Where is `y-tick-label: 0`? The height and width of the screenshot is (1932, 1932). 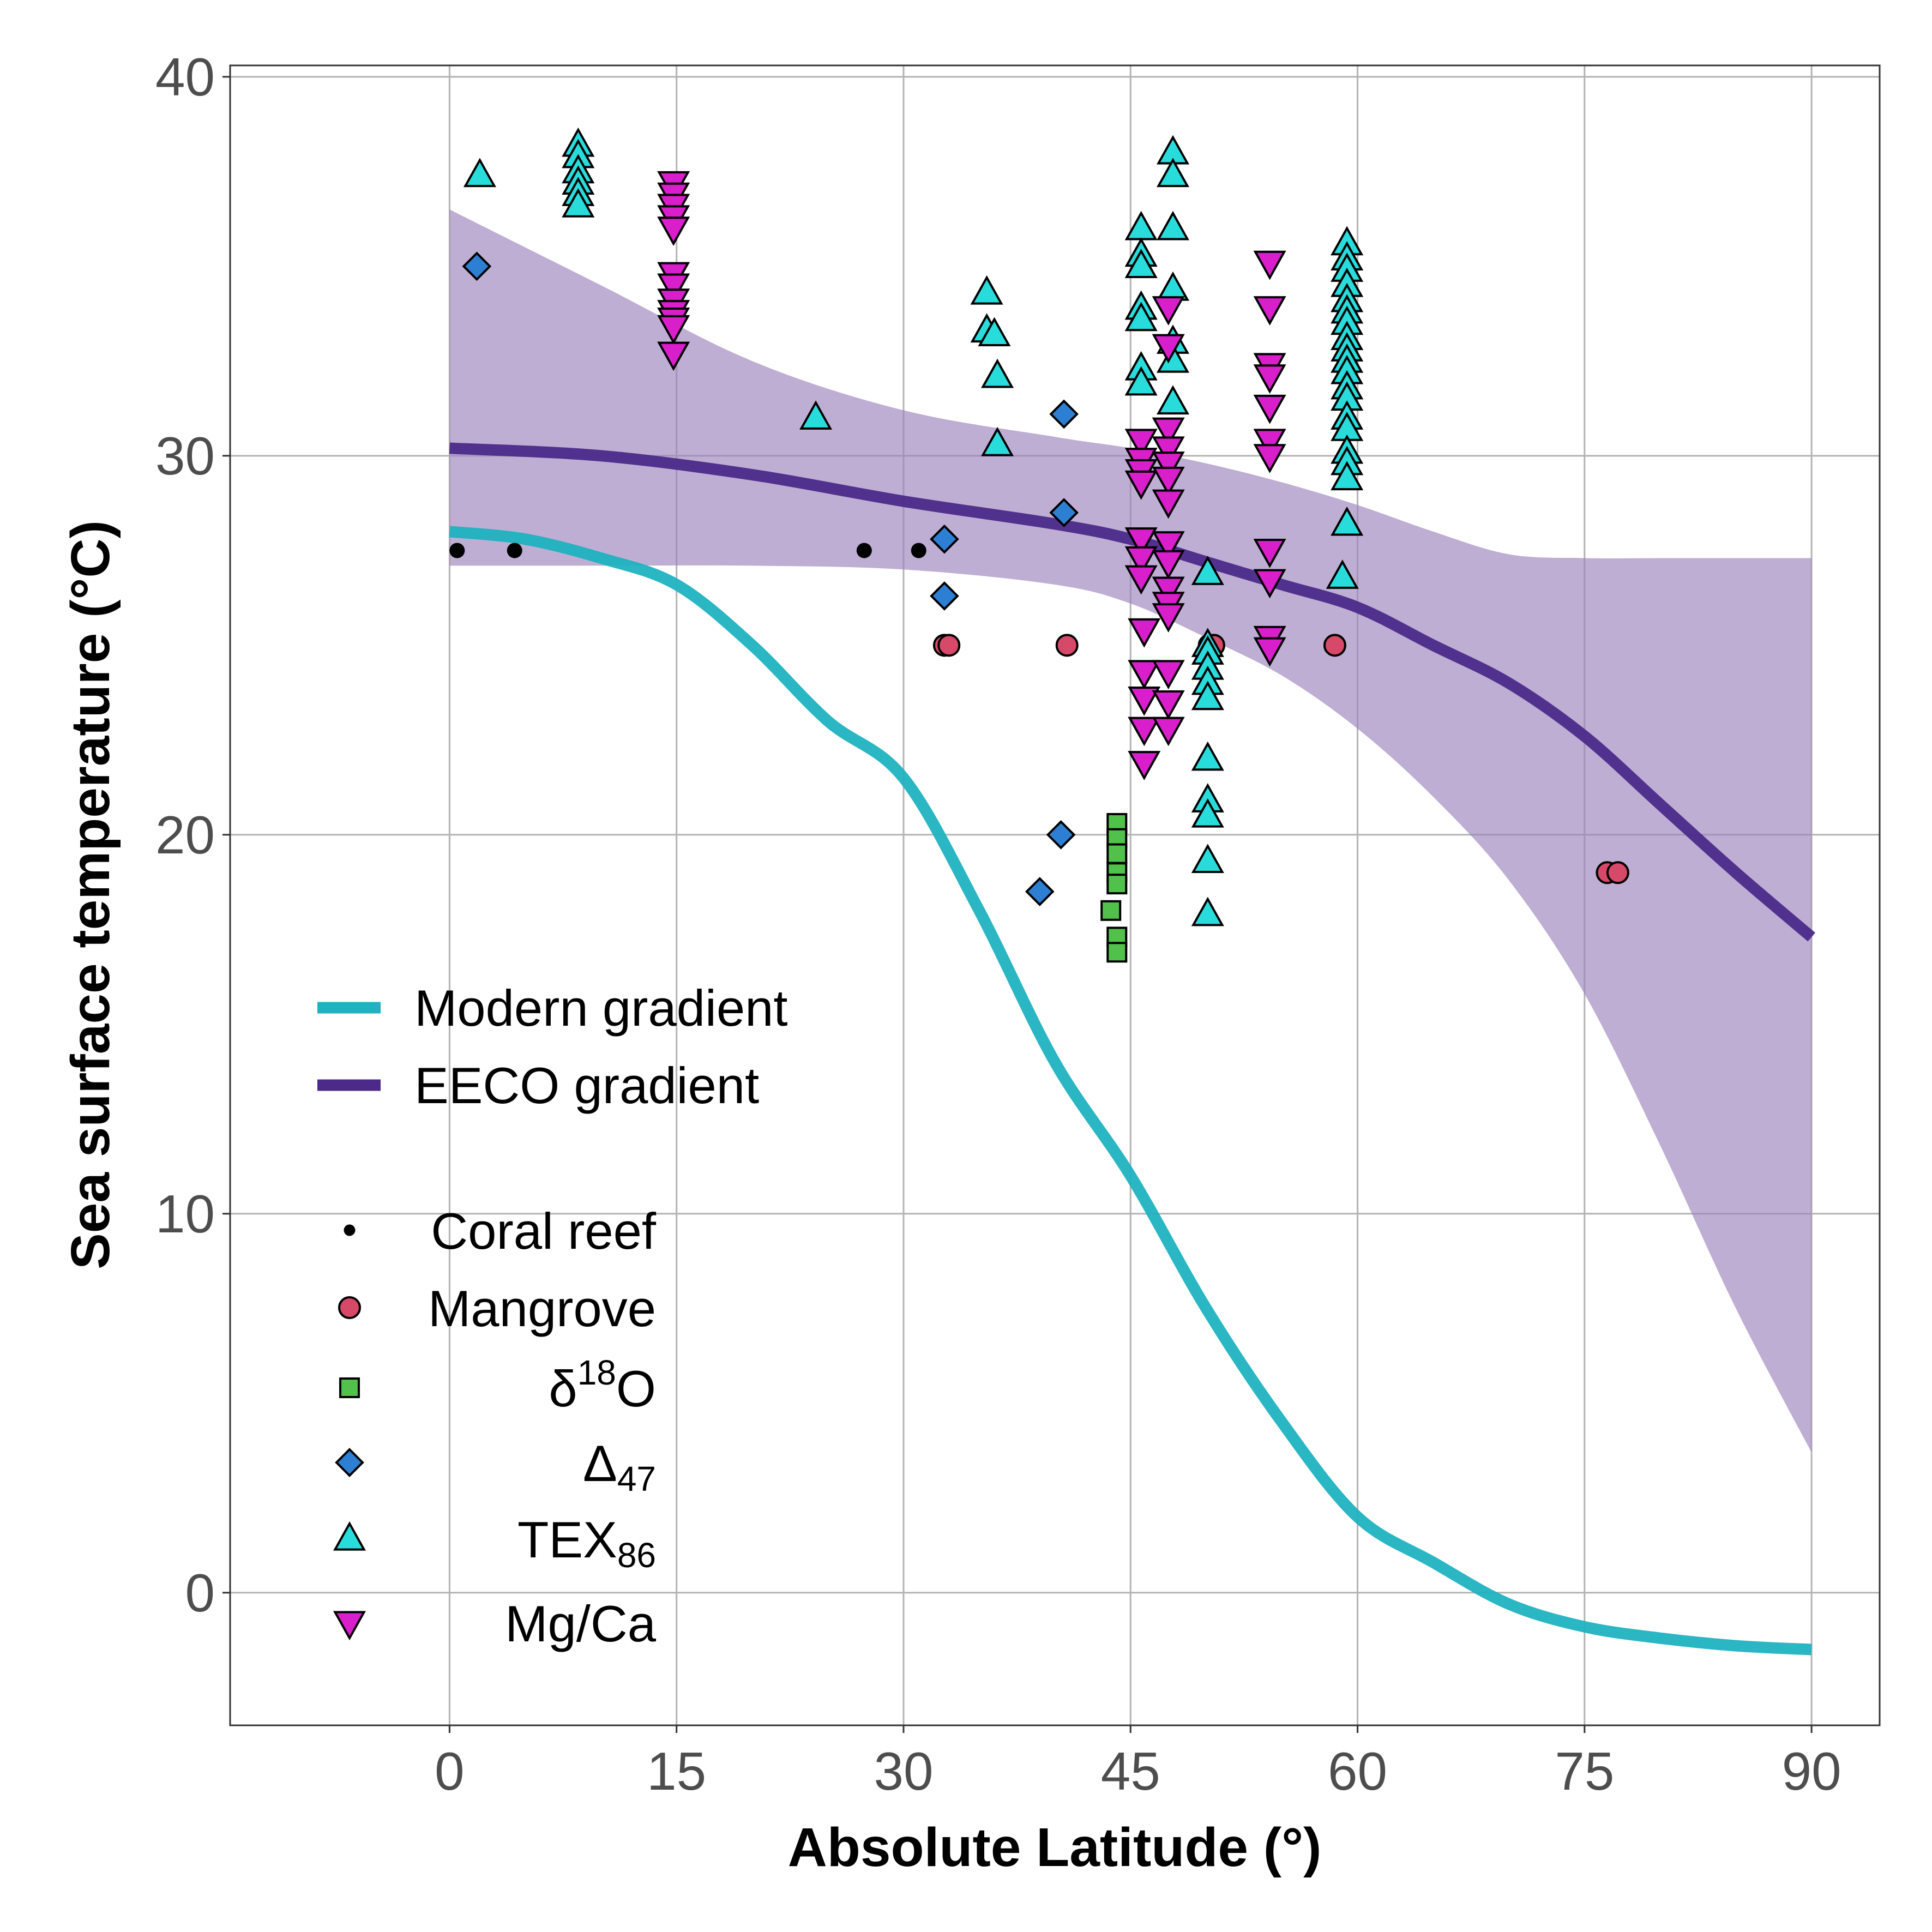
y-tick-label: 0 is located at coordinates (200, 1593).